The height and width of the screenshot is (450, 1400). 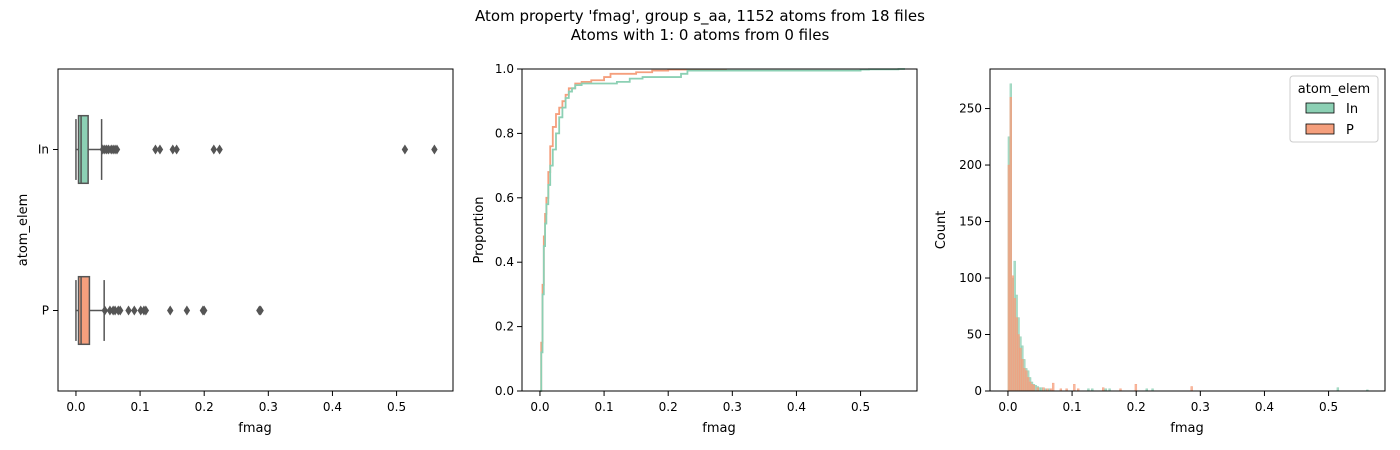 What do you see at coordinates (43, 150) in the screenshot?
I see `boxplot-y-tick-label: In` at bounding box center [43, 150].